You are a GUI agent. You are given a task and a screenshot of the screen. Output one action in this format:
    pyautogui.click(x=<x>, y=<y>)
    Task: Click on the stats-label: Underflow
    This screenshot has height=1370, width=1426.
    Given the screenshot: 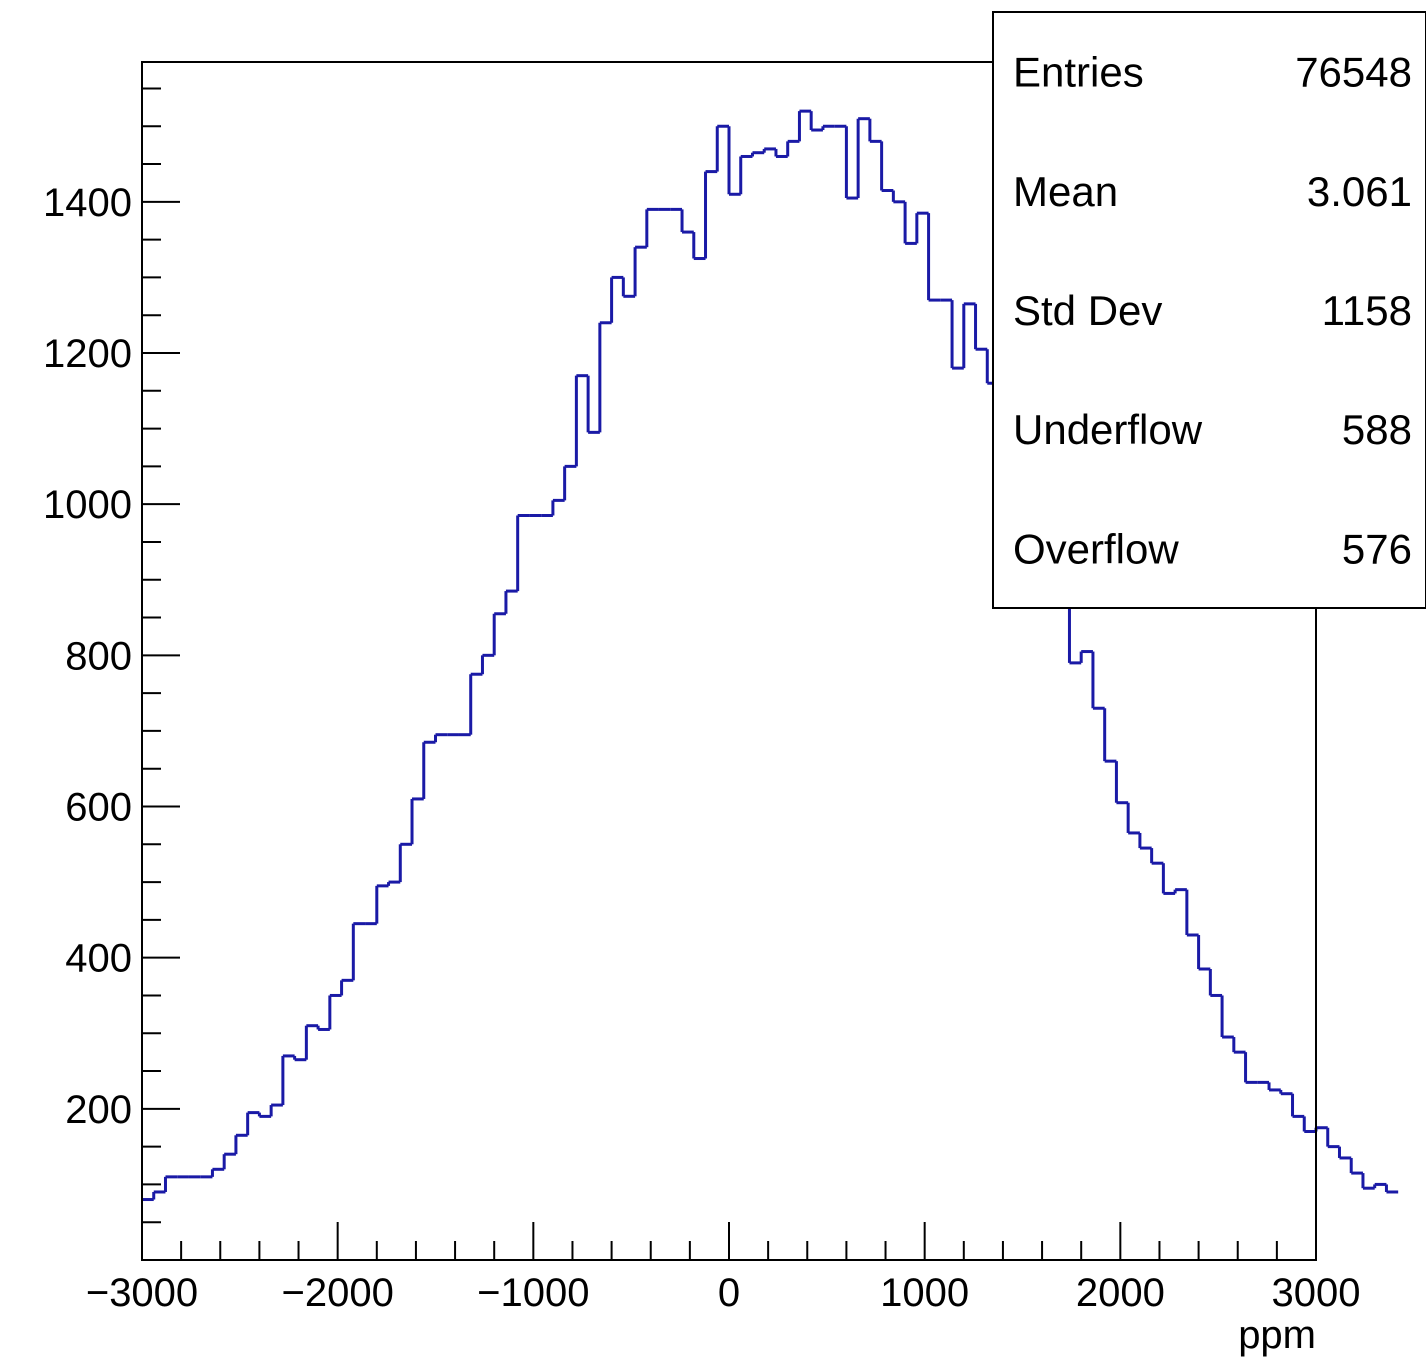 What is the action you would take?
    pyautogui.click(x=1108, y=429)
    